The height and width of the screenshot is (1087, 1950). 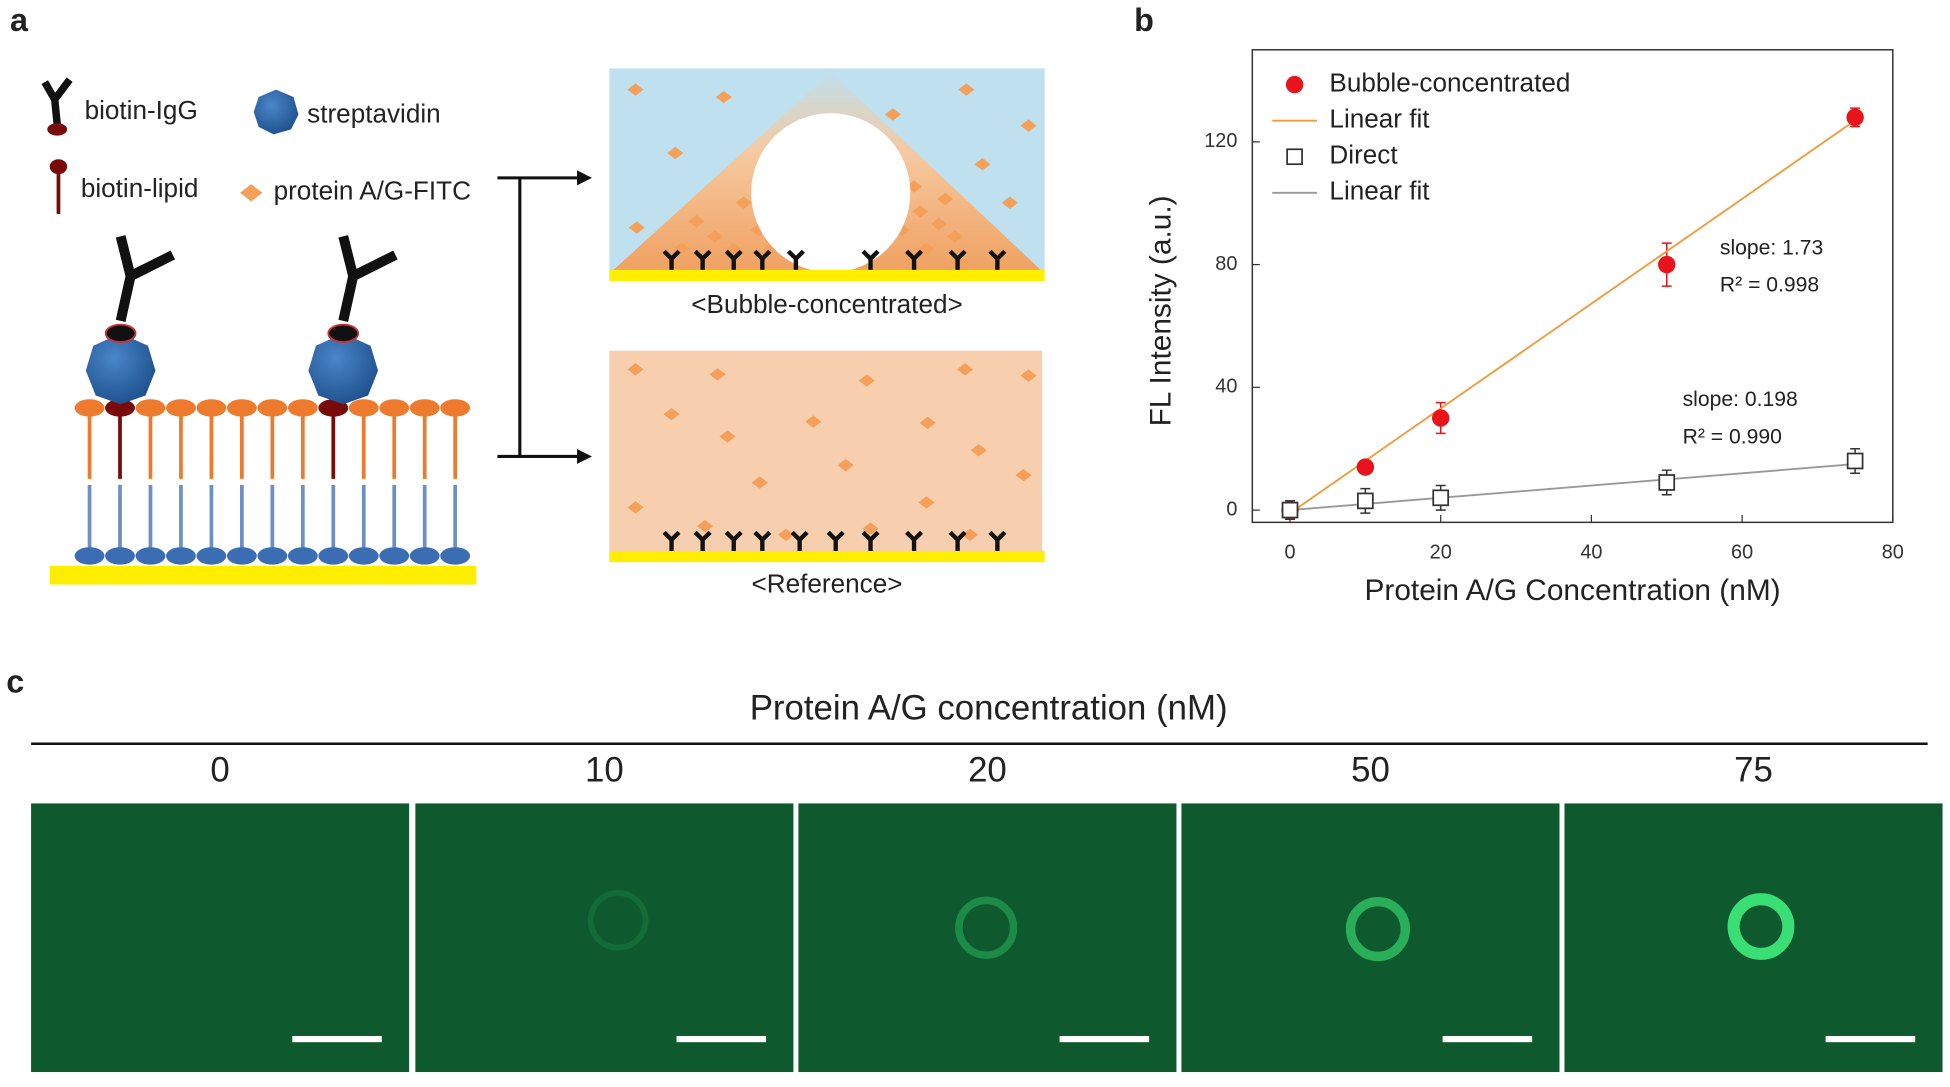 I want to click on fit-line, so click(x=1572, y=316).